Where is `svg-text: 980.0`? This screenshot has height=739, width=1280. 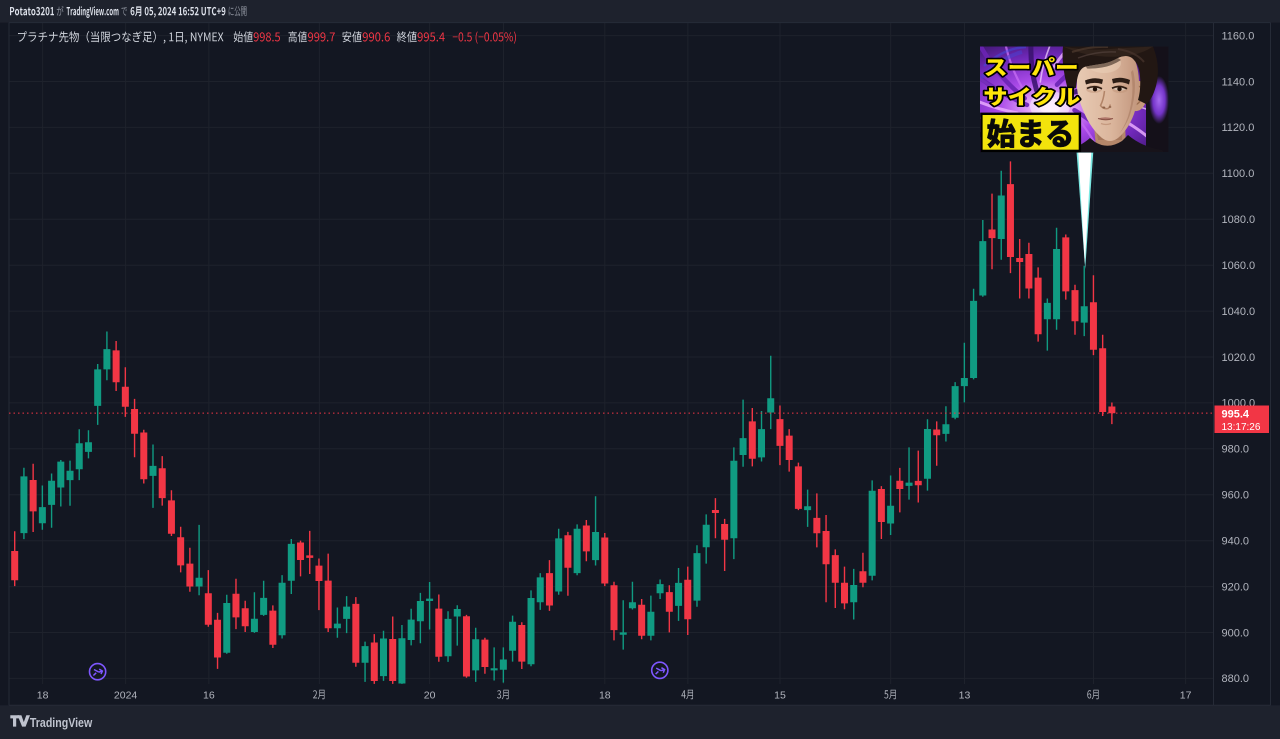
svg-text: 980.0 is located at coordinates (1236, 450).